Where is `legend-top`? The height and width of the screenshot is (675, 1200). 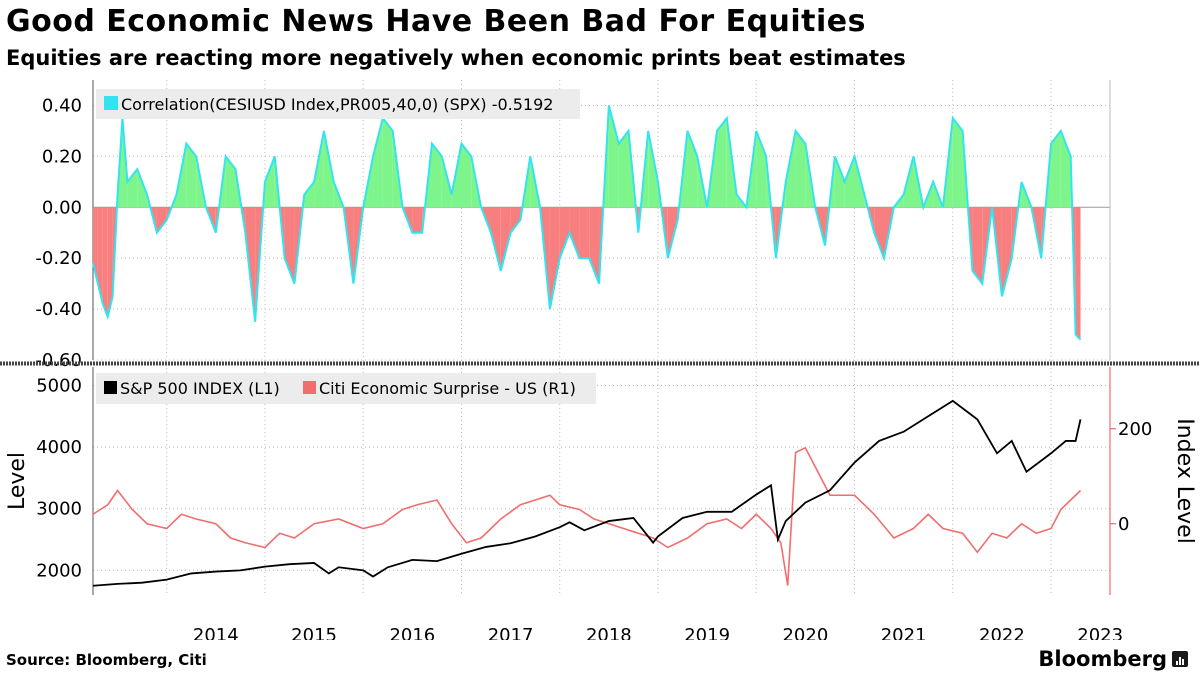 legend-top is located at coordinates (338, 104).